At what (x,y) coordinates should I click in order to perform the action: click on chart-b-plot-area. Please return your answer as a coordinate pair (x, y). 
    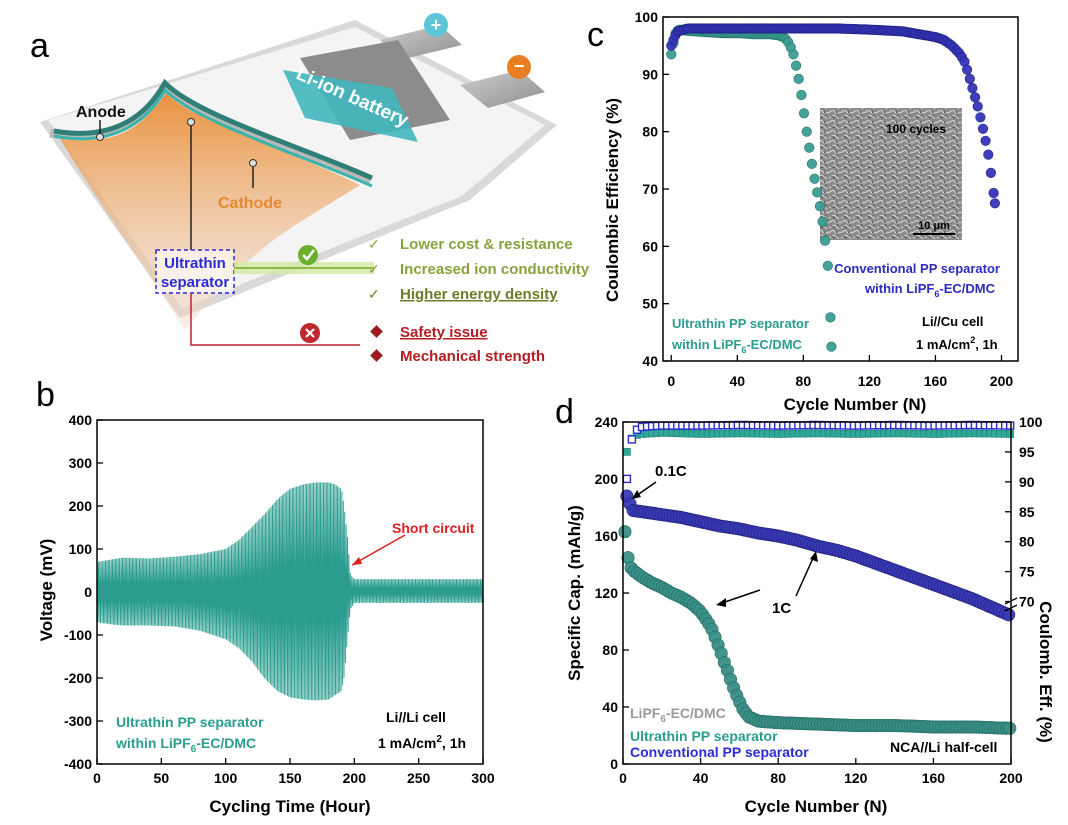
    Looking at the image, I should click on (290, 591).